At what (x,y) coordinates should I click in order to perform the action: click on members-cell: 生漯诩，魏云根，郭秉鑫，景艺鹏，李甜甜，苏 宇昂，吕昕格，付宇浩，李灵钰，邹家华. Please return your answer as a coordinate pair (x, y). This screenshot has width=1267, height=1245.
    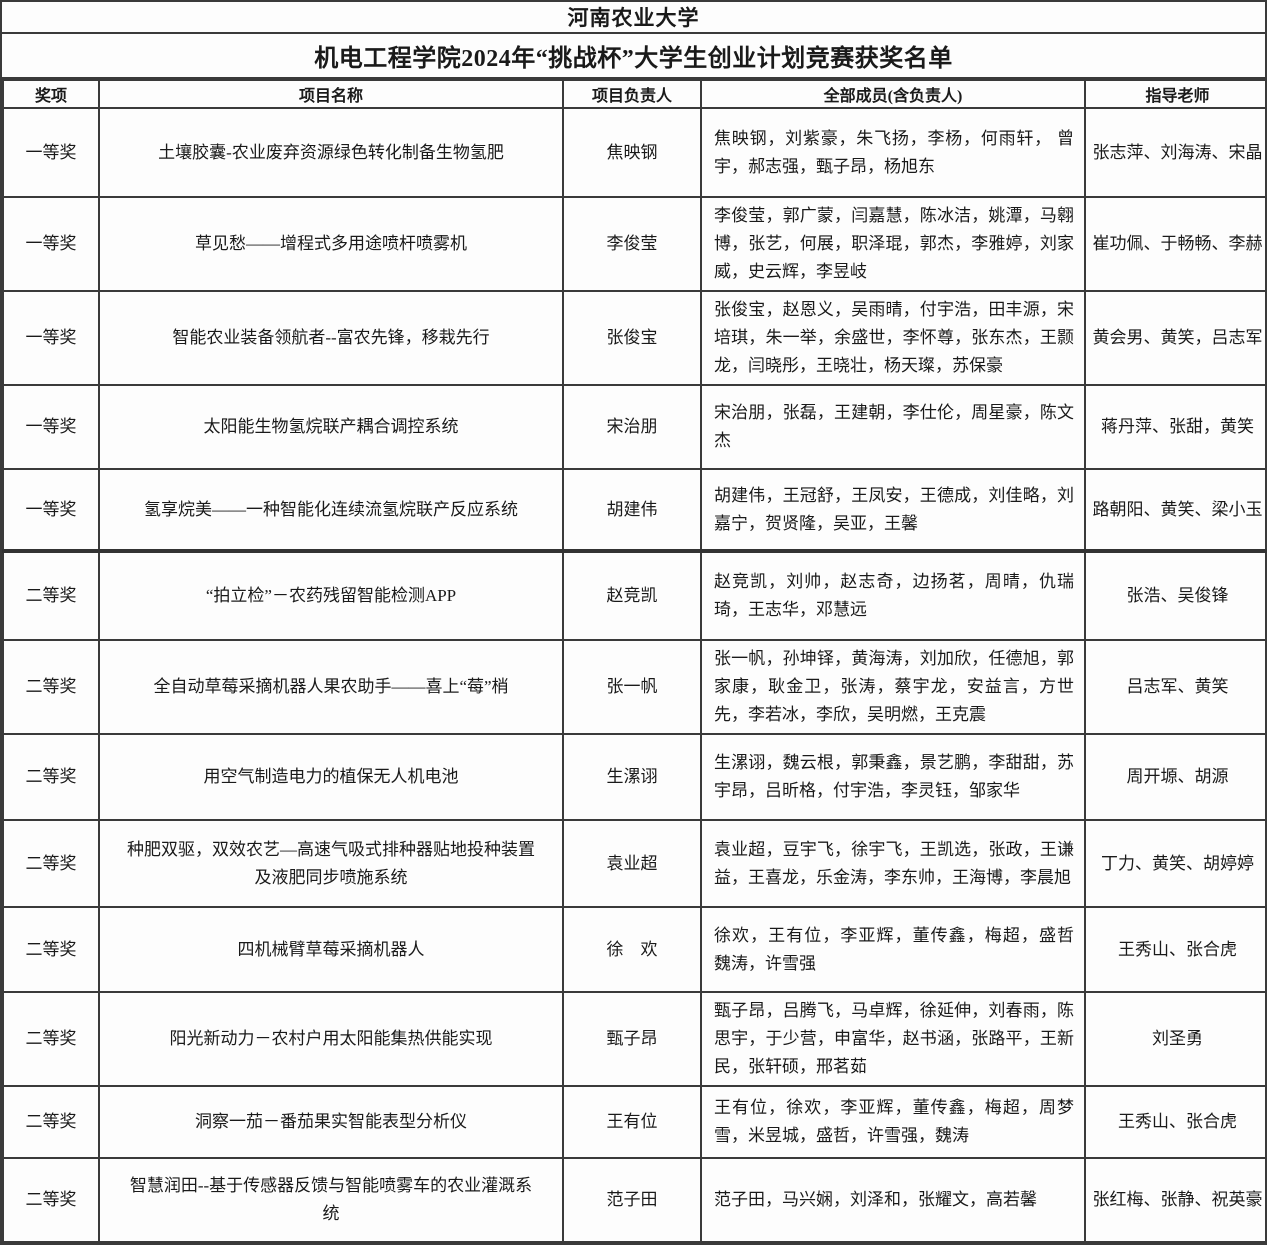
    Looking at the image, I should click on (893, 777).